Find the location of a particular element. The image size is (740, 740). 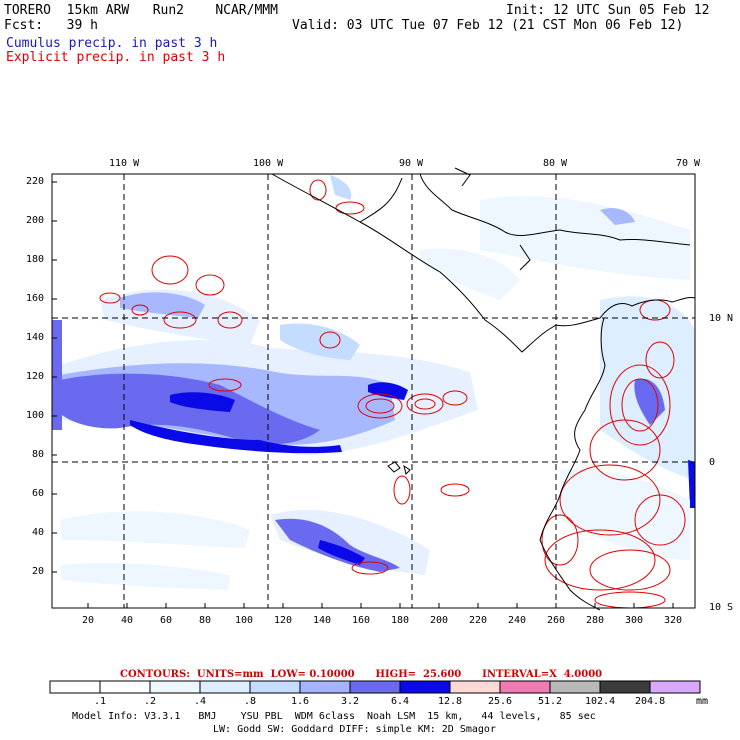

x-tick-label: 80 is located at coordinates (205, 620).